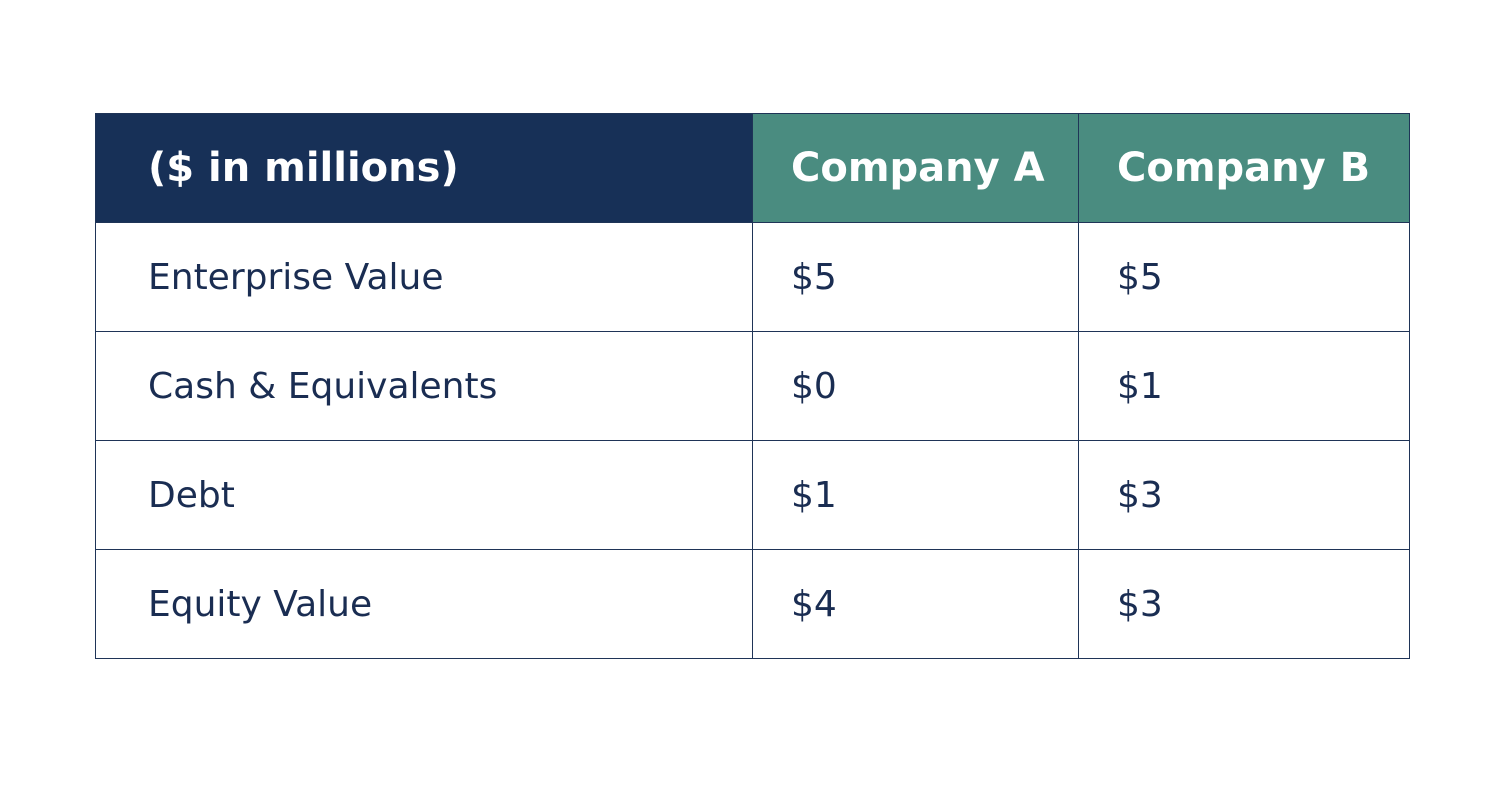 The image size is (1500, 785). I want to click on header-cell: ($ in millions), so click(424, 168).